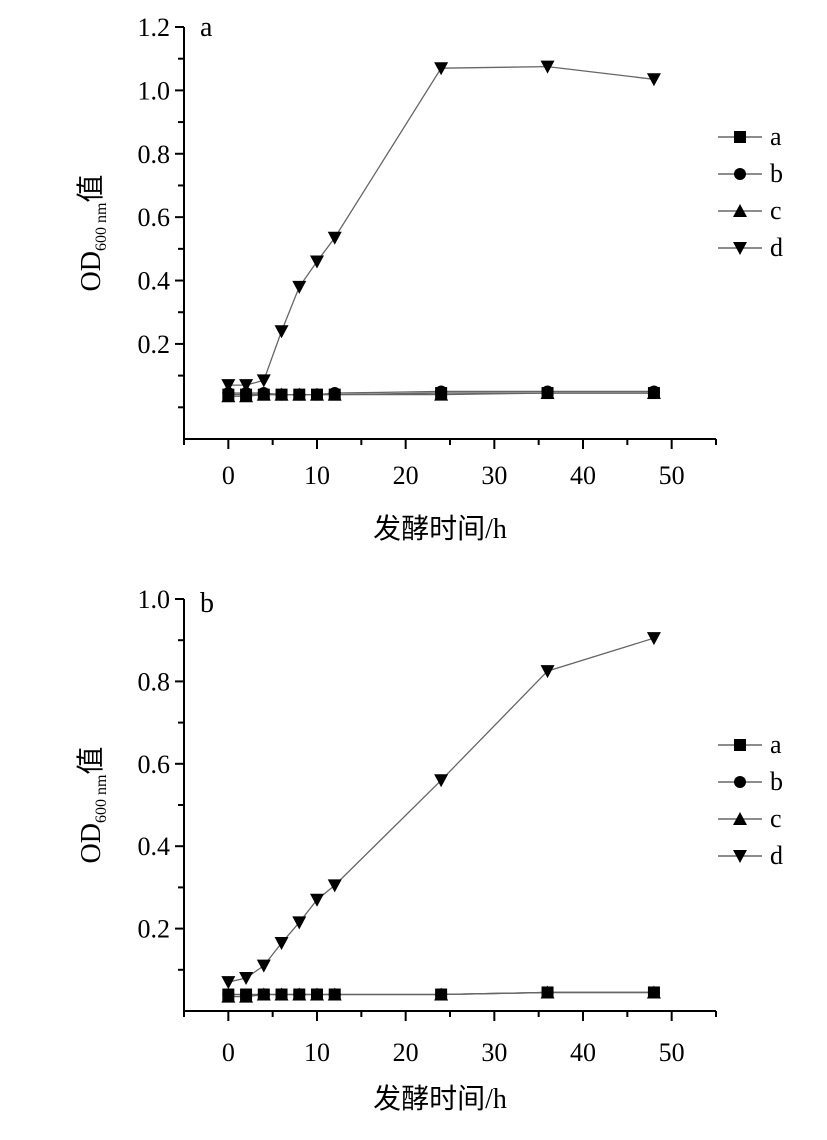 The height and width of the screenshot is (1140, 827). What do you see at coordinates (207, 603) in the screenshot?
I see `panel-label: b` at bounding box center [207, 603].